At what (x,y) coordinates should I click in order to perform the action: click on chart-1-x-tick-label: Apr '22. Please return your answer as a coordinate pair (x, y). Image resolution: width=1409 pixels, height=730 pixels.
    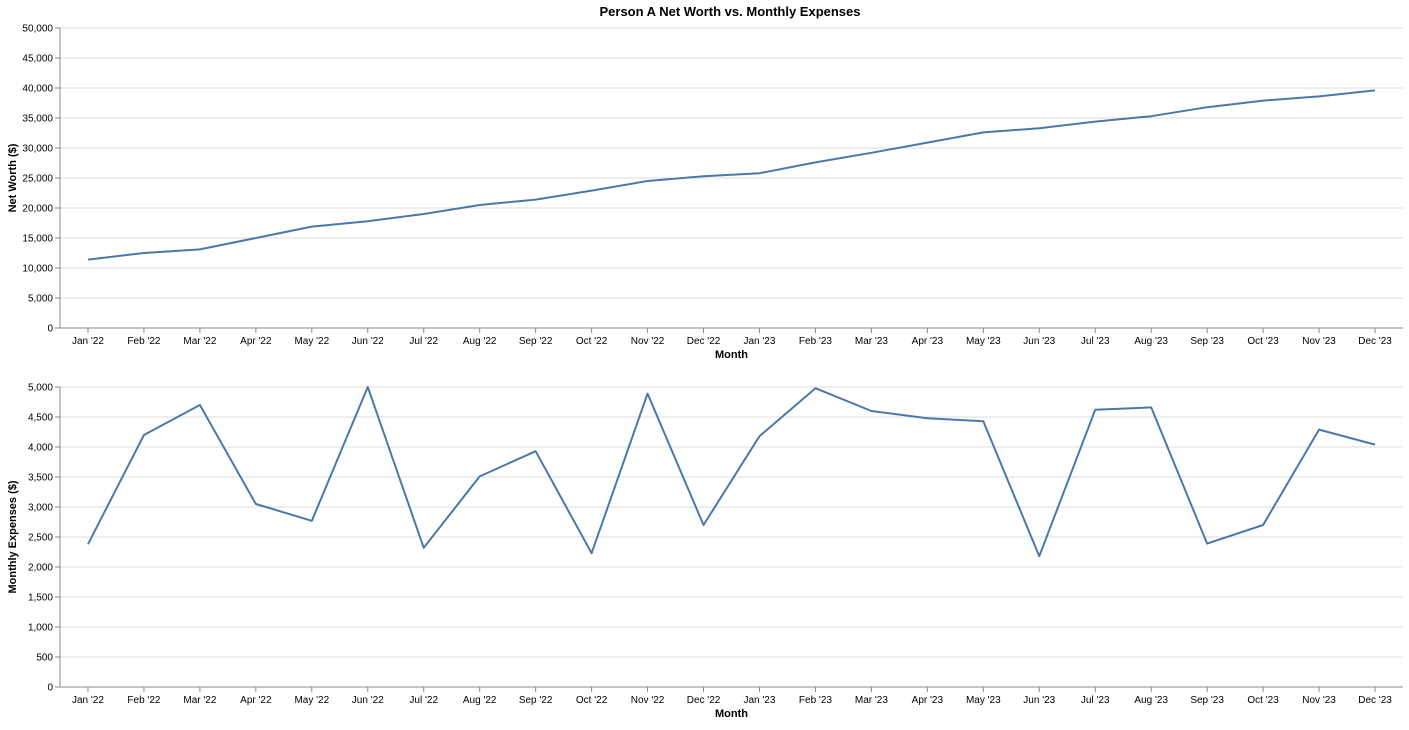
    Looking at the image, I should click on (256, 341).